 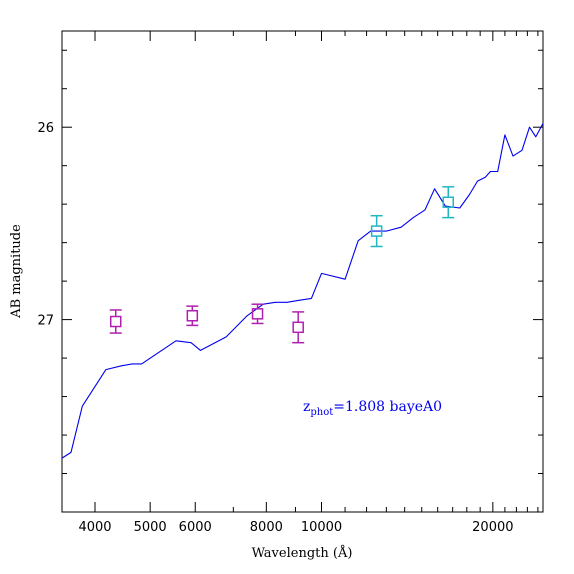 What do you see at coordinates (306, 407) in the screenshot?
I see `annotation-main: z` at bounding box center [306, 407].